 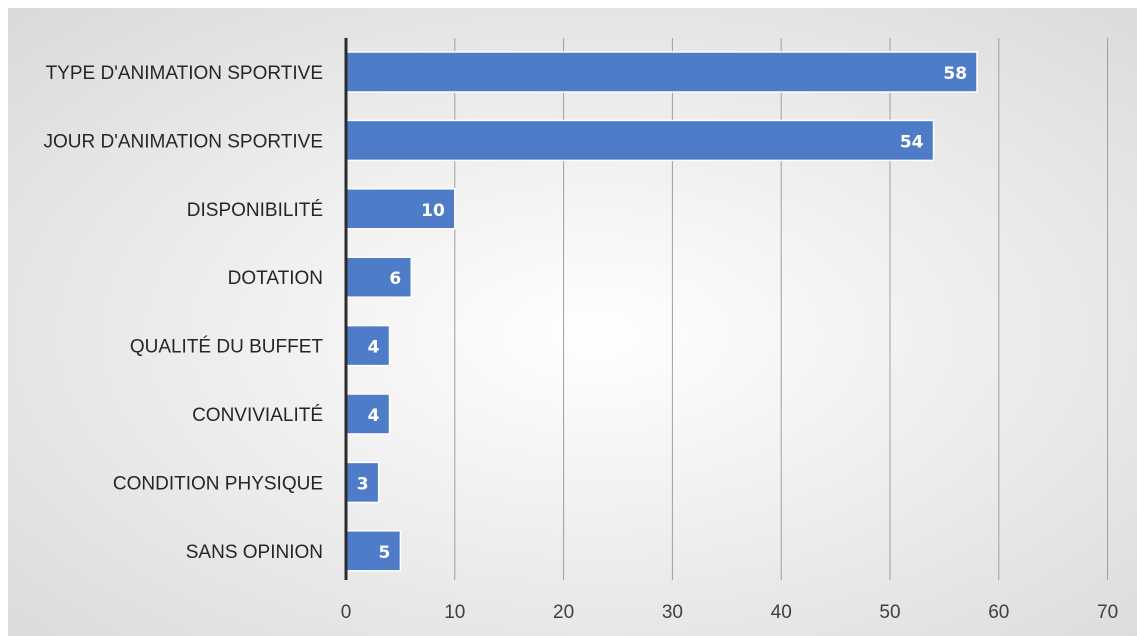 I want to click on data-label-4: 4, so click(x=374, y=348).